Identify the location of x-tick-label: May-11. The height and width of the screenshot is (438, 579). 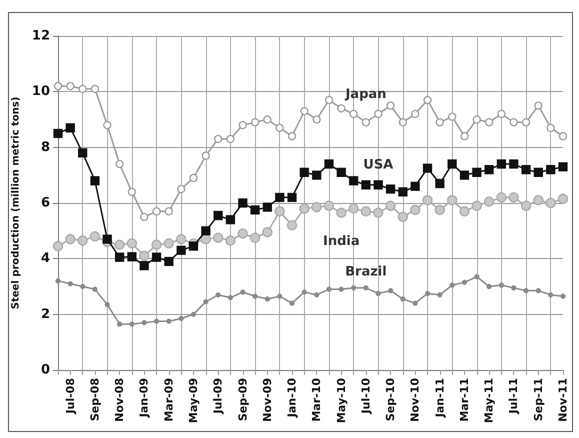
(489, 401).